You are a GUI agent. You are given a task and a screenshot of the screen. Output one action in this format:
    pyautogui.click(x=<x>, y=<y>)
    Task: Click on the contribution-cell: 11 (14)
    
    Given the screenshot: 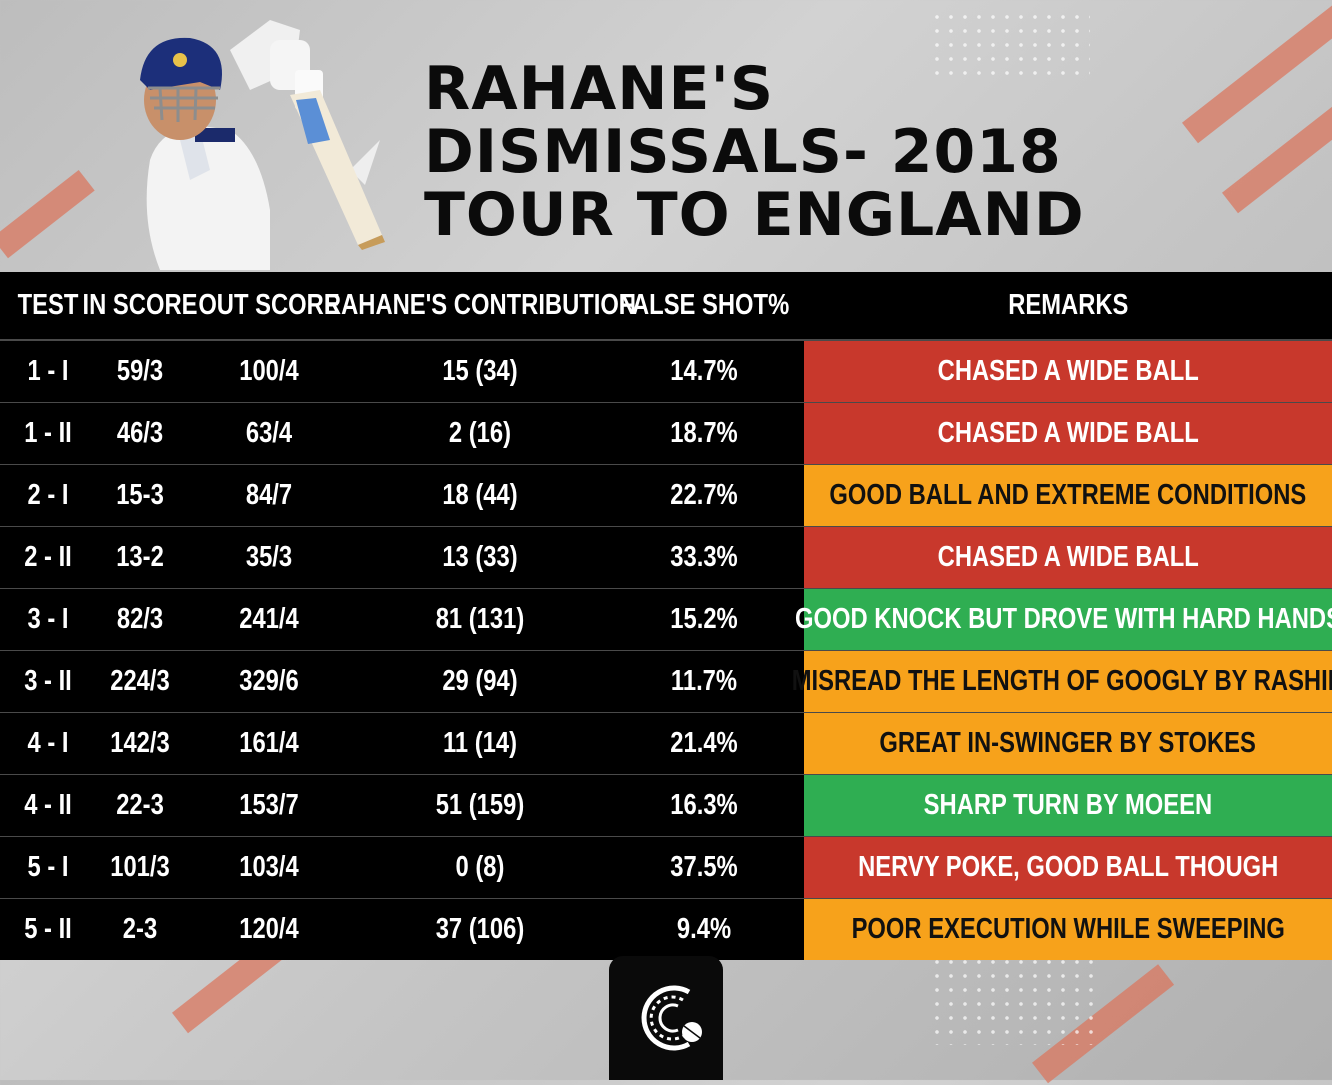 What is the action you would take?
    pyautogui.click(x=480, y=743)
    